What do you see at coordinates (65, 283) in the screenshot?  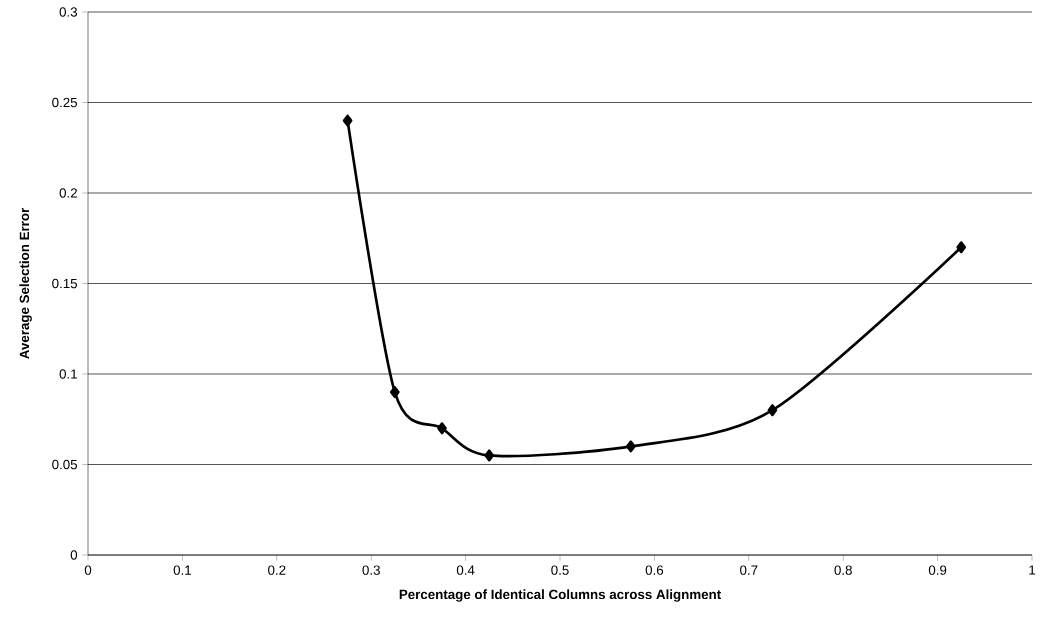 I see `y-tick-label: 0.15` at bounding box center [65, 283].